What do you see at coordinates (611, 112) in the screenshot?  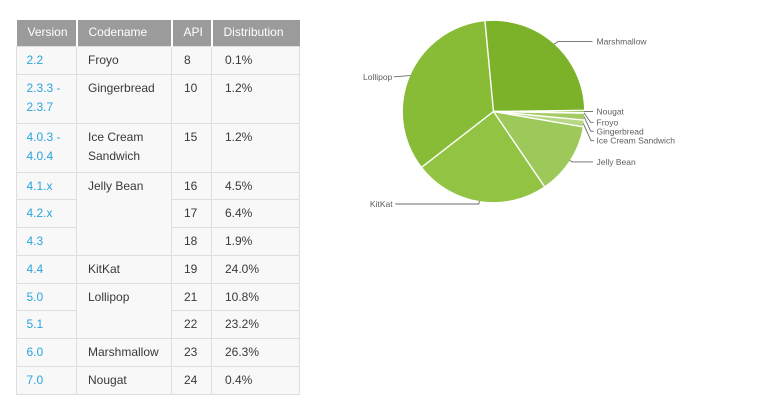 I see `svg-text: Nougat` at bounding box center [611, 112].